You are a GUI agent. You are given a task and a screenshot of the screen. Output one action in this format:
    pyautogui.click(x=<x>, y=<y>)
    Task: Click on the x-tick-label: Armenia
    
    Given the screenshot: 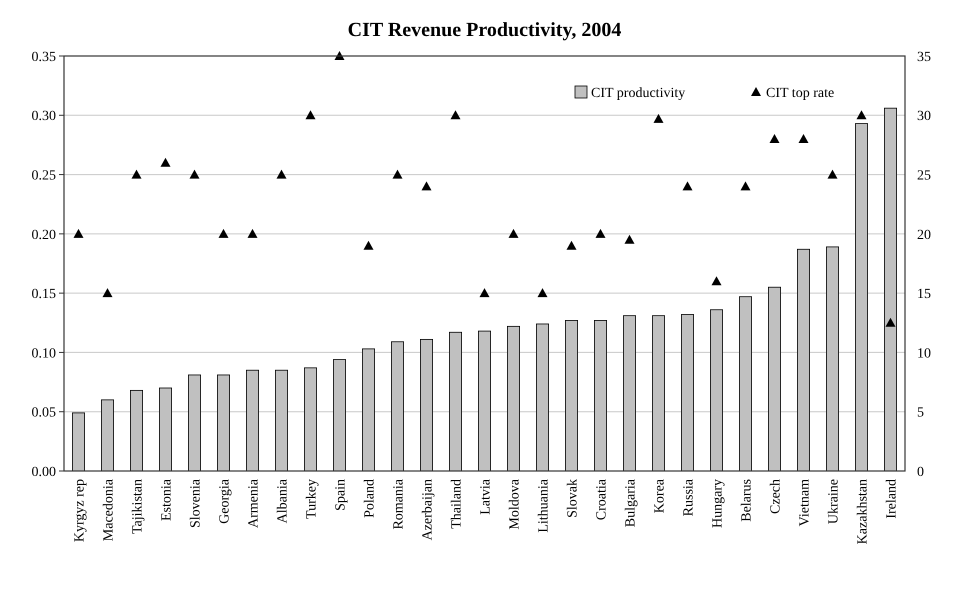 What is the action you would take?
    pyautogui.click(x=254, y=503)
    